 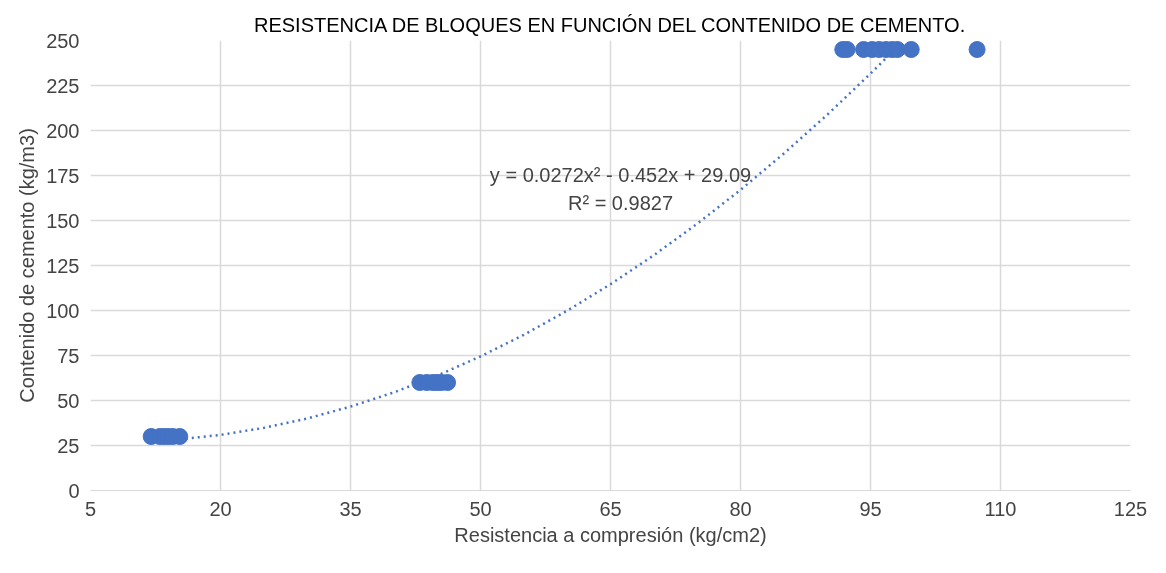 What do you see at coordinates (63, 175) in the screenshot?
I see `y-tick-label: 175` at bounding box center [63, 175].